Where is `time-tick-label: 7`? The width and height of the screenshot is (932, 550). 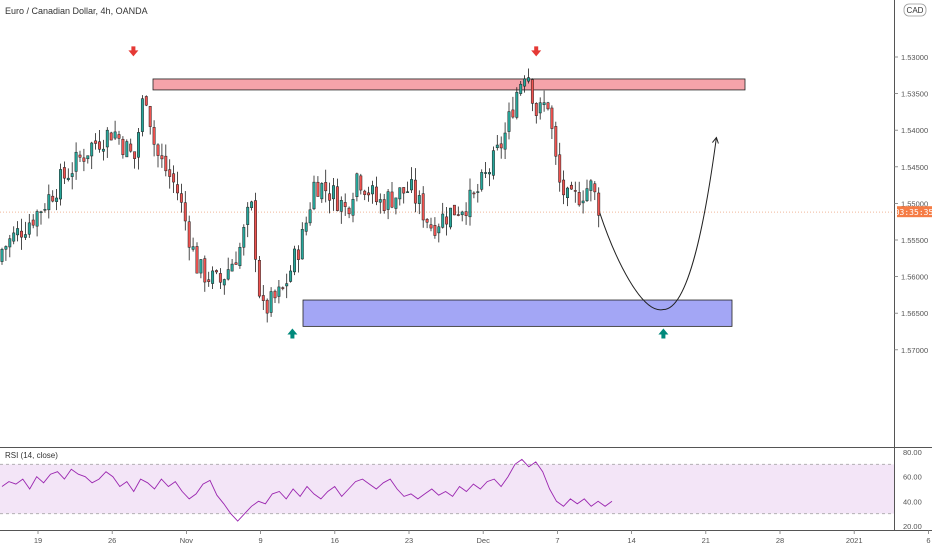 time-tick-label: 7 is located at coordinates (557, 540).